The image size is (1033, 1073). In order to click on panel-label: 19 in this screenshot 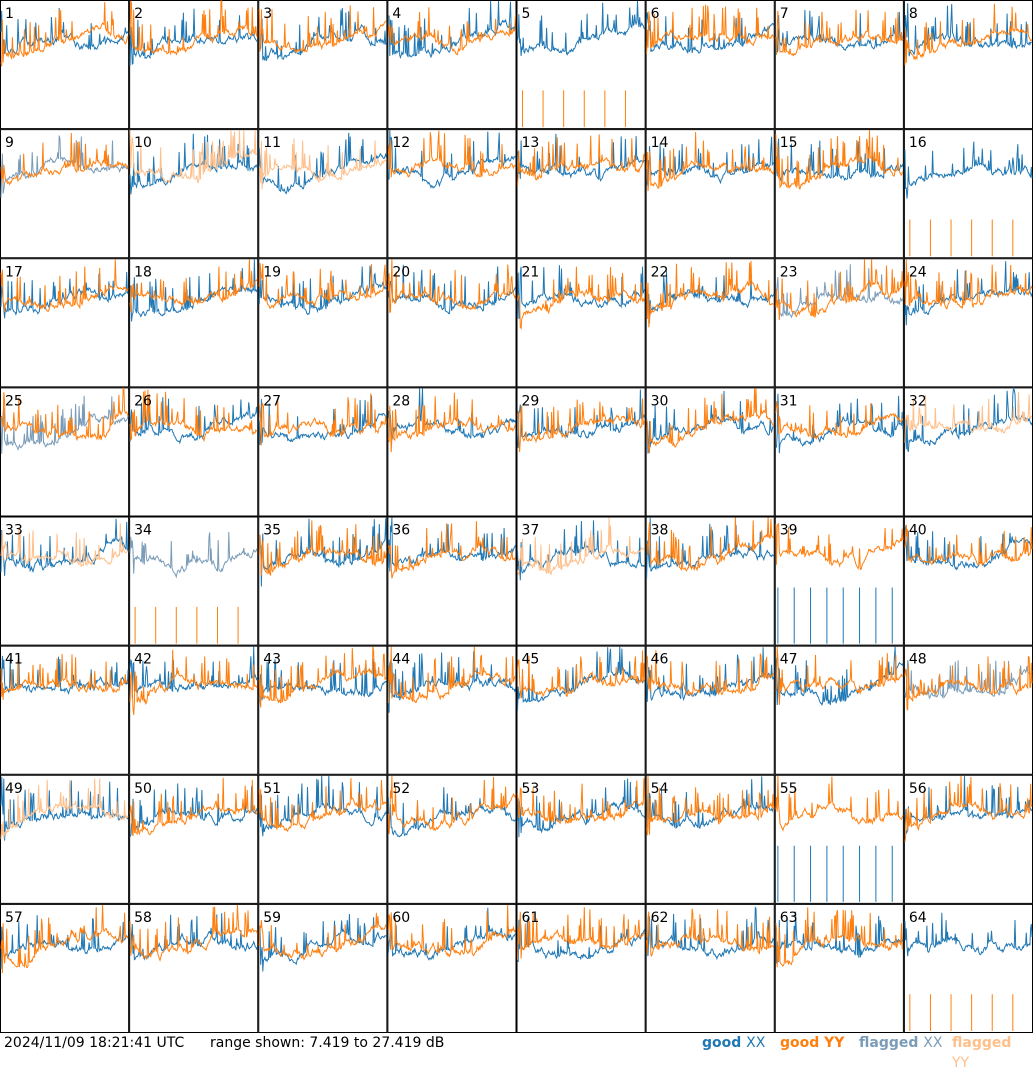, I will do `click(272, 272)`.